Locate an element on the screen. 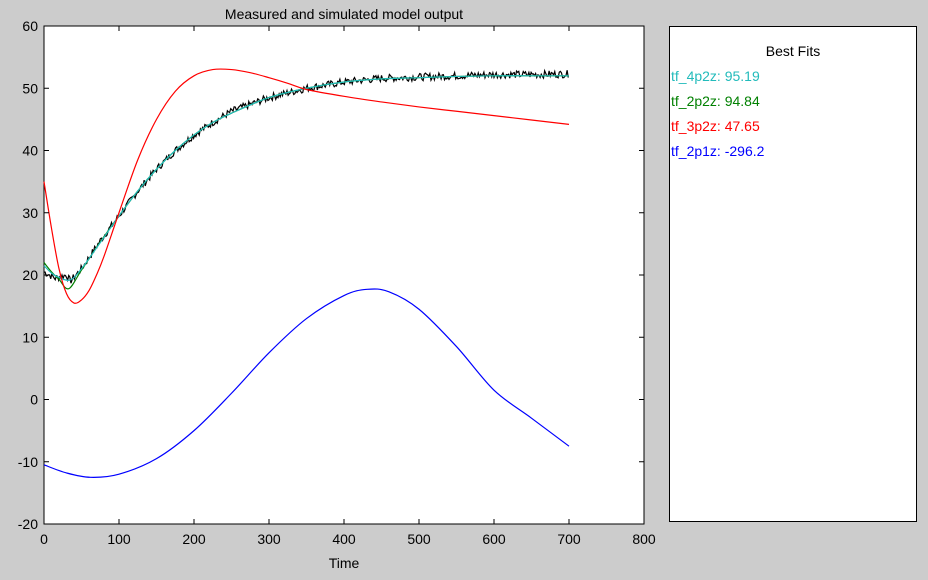 The width and height of the screenshot is (928, 580). best-fit-entry: tf_2p1z: -296.2 is located at coordinates (718, 151).